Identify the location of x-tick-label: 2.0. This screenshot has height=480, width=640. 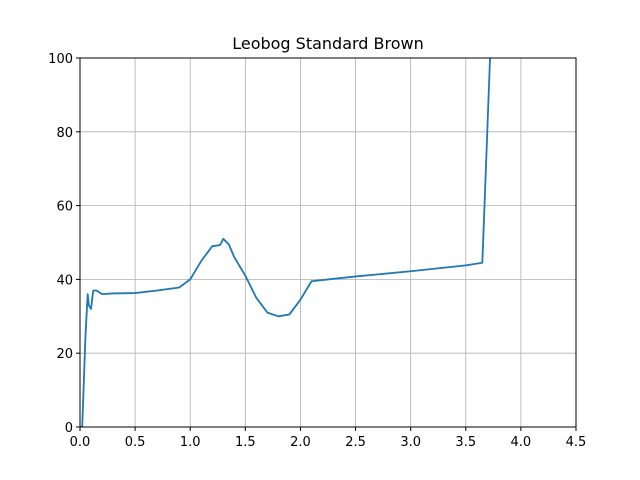
(300, 442).